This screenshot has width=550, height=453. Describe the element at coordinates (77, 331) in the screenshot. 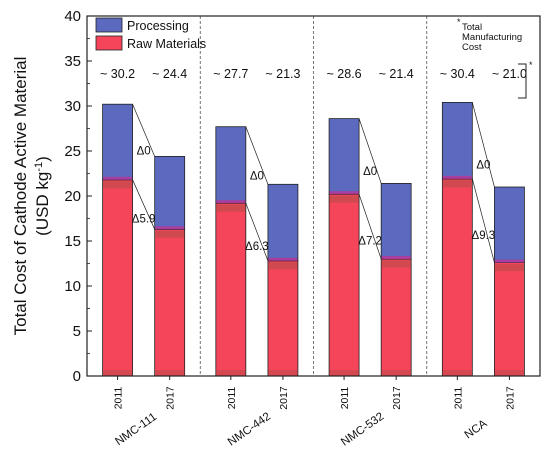

I see `y-tick-label: 5` at that location.